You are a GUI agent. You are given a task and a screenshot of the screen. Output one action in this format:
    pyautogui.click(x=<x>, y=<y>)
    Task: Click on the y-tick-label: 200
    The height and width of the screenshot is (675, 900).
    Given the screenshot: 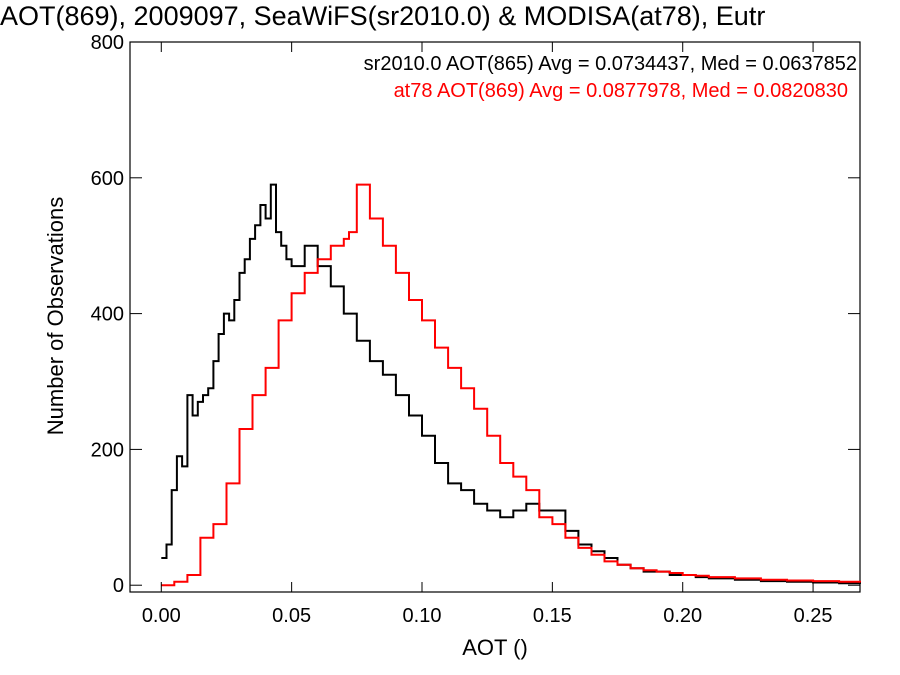 What is the action you would take?
    pyautogui.click(x=107, y=450)
    